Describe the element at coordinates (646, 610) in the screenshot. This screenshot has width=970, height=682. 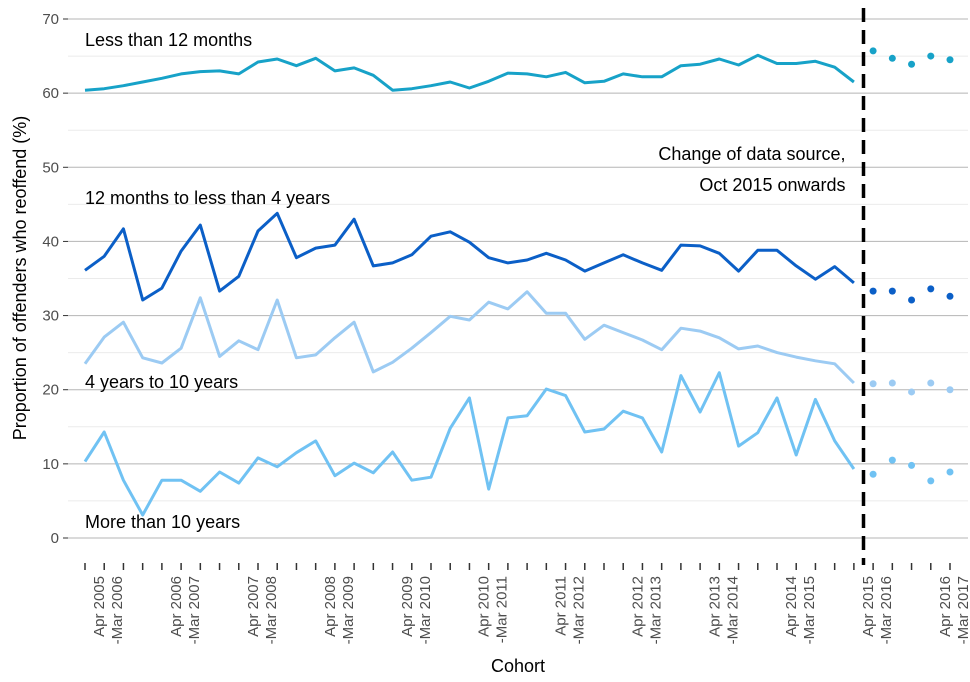
I see `x-tick-label: Apr 2012-Mar 2013` at that location.